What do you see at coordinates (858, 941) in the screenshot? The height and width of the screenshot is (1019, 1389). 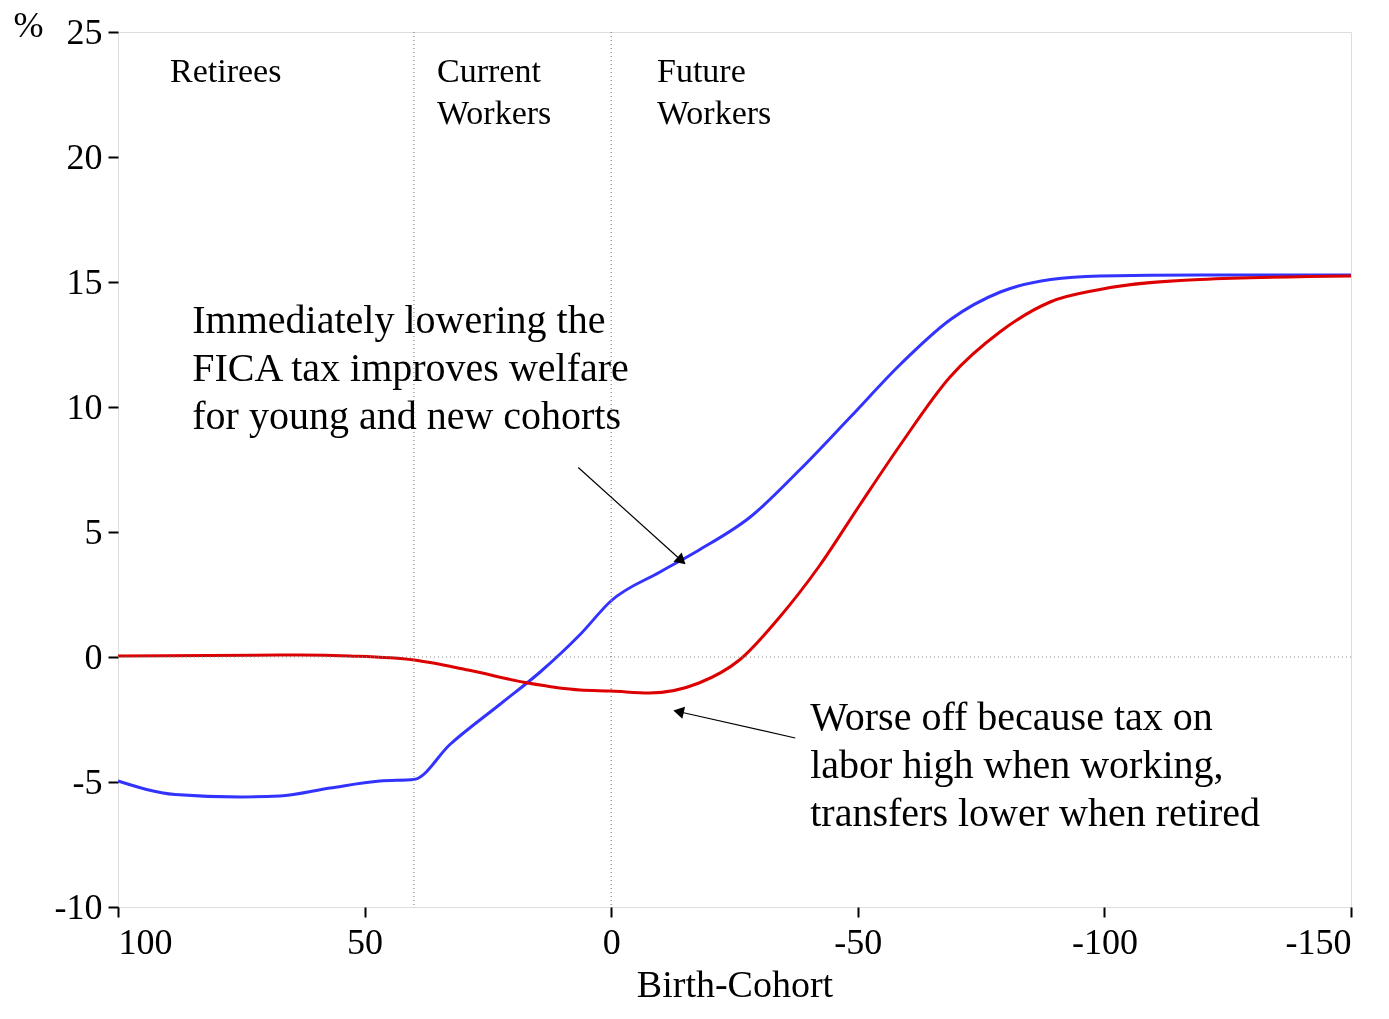 I see `x-tick-label: -50` at bounding box center [858, 941].